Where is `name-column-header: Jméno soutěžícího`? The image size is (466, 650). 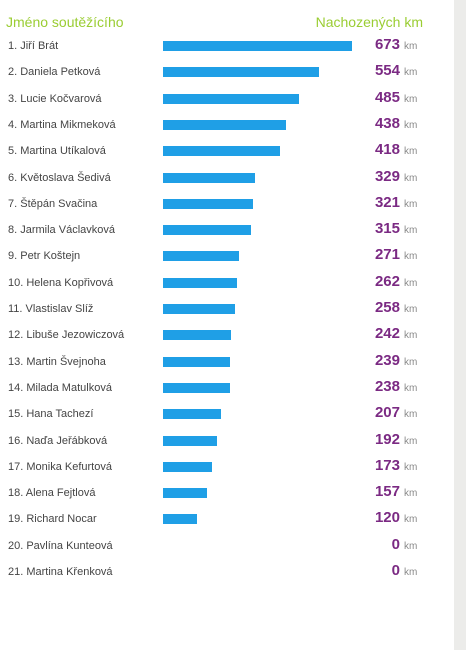
name-column-header: Jméno soutěžícího is located at coordinates (65, 22).